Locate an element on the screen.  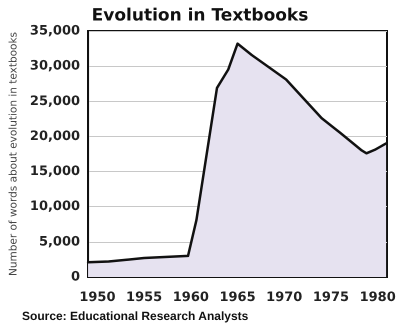
y-axis-title: Number of words about evolution in textbooks is located at coordinates (14, 154).